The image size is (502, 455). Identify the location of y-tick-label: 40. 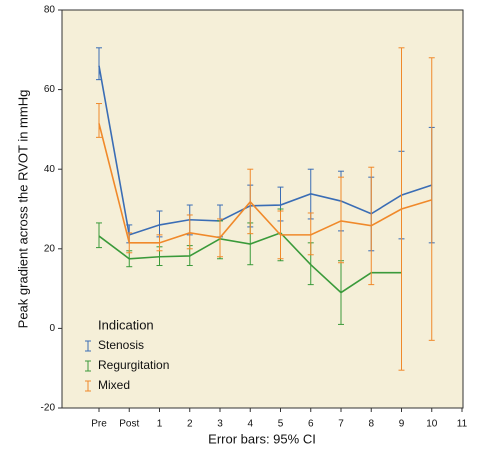
(50, 169).